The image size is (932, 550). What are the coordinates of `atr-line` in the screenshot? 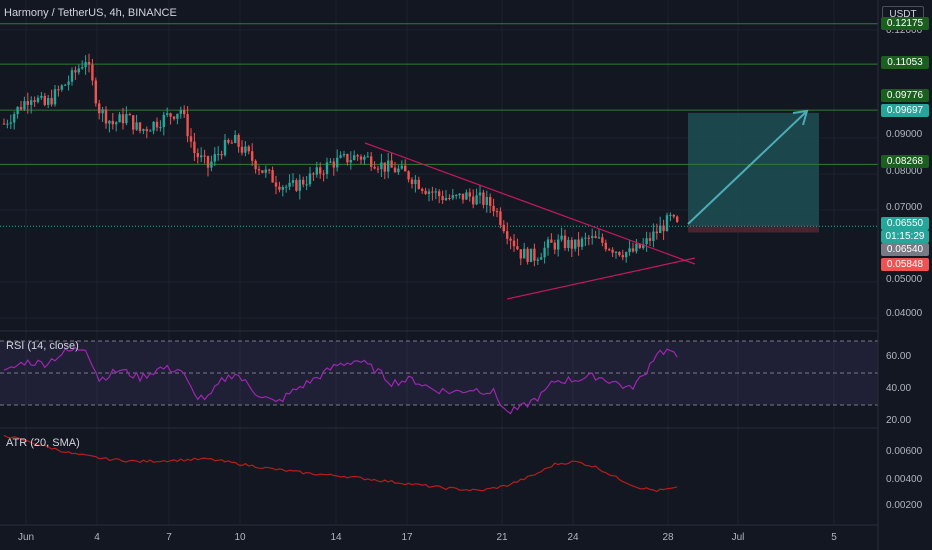 It's located at (340, 463).